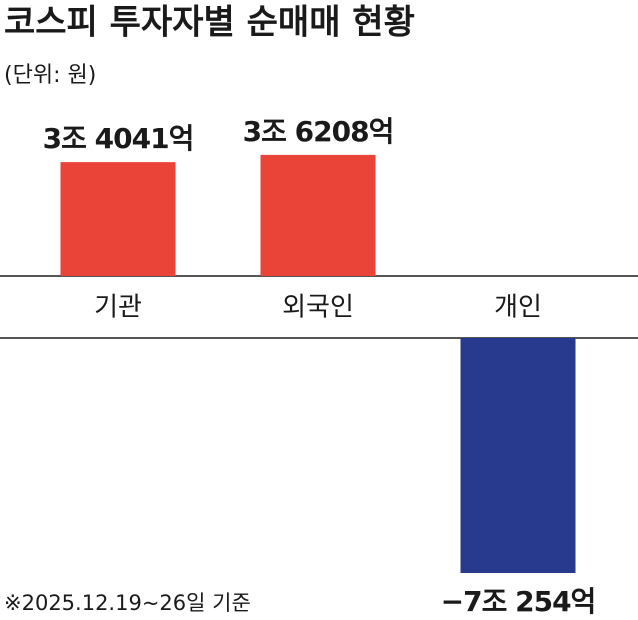  Describe the element at coordinates (518, 601) in the screenshot. I see `value-label: −7조 254억` at that location.